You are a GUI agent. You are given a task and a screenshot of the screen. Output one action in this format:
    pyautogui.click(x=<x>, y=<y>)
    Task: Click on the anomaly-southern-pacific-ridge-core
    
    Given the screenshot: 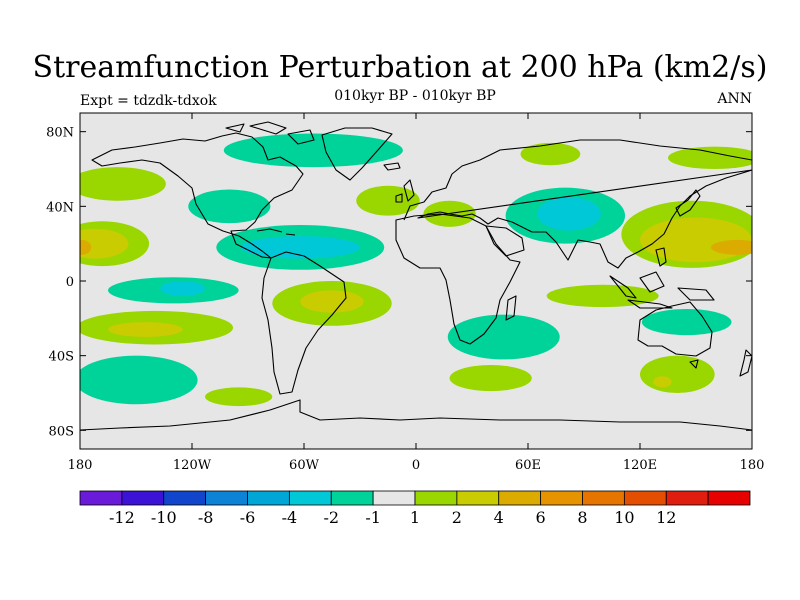 What is the action you would take?
    pyautogui.click(x=662, y=382)
    